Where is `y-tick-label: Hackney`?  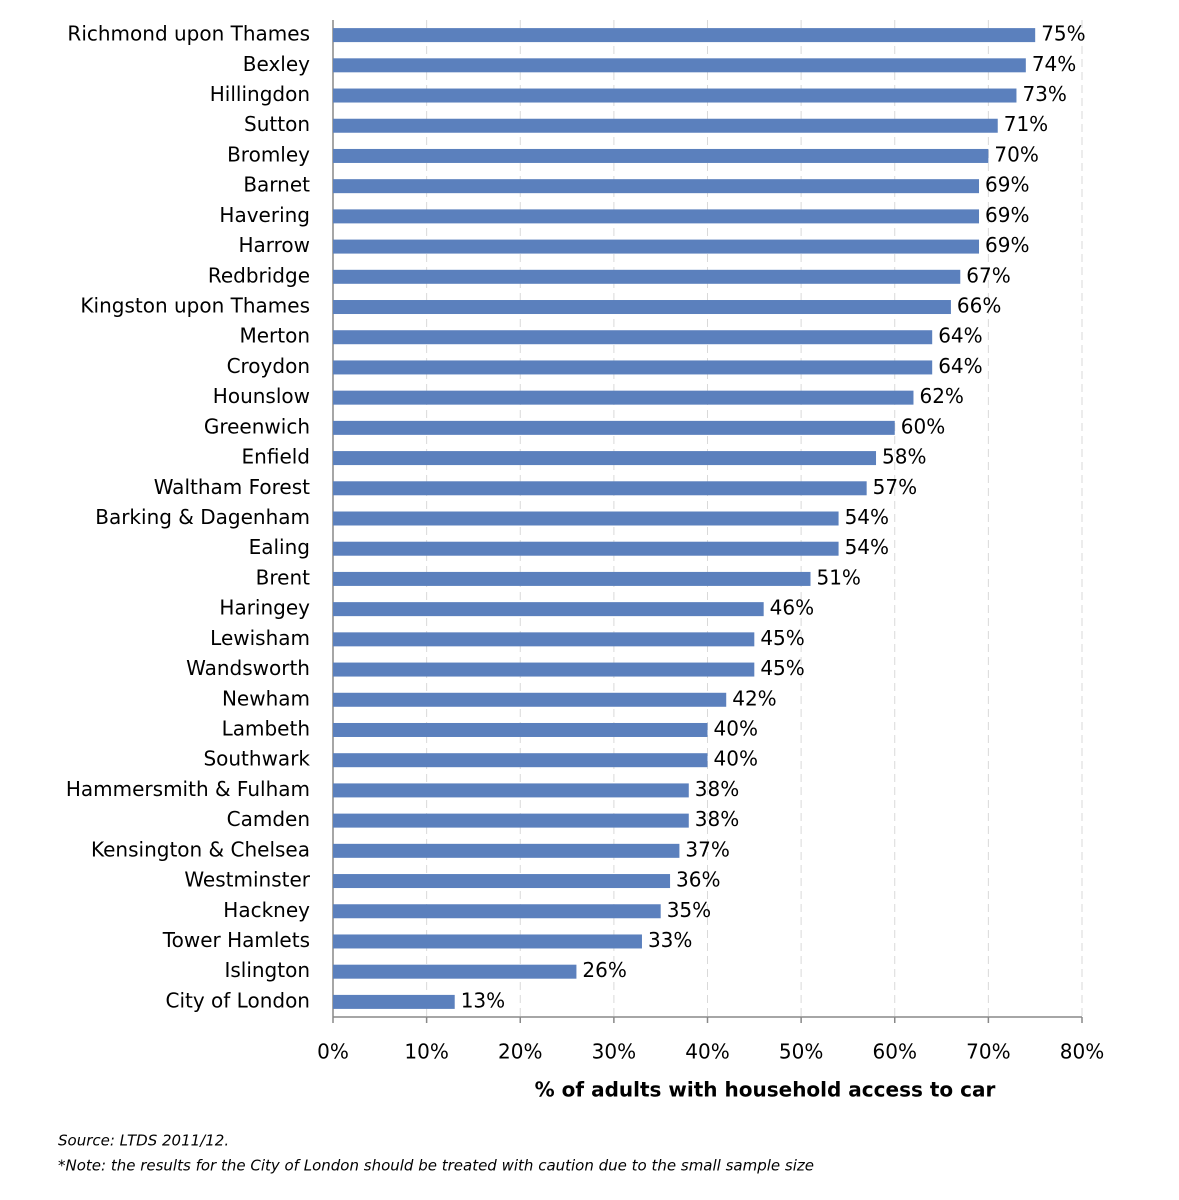 y-tick-label: Hackney is located at coordinates (266, 910).